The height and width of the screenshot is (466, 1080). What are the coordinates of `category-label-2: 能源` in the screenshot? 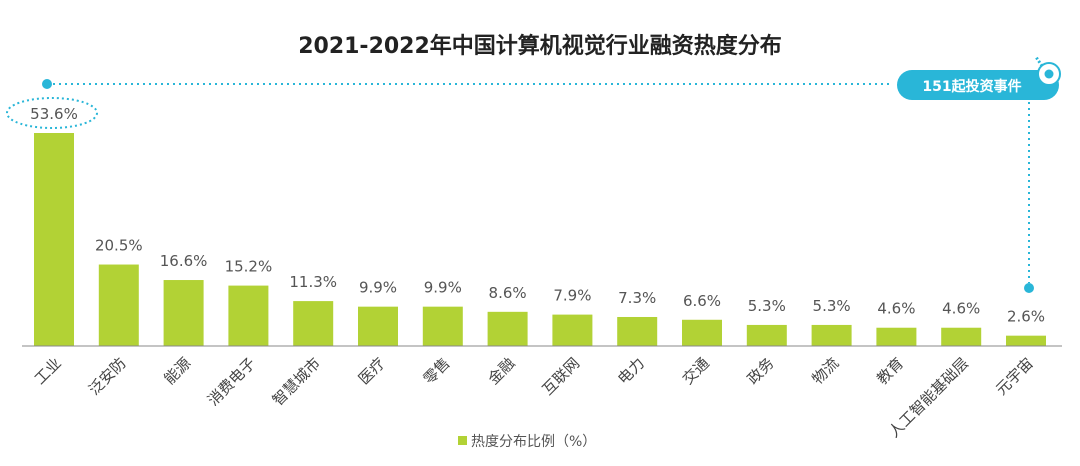 It's located at (177, 371).